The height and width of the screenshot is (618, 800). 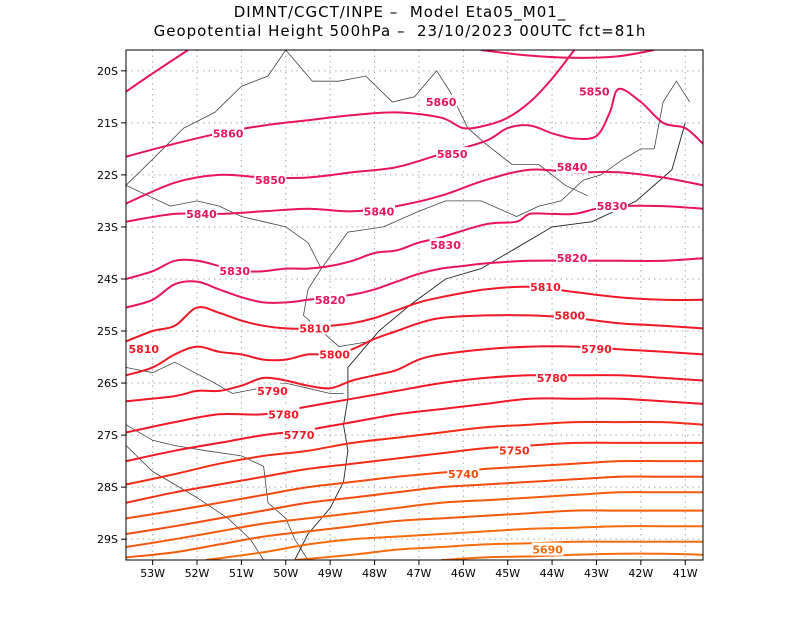 I want to click on x-tick-label: 46W, so click(x=463, y=573).